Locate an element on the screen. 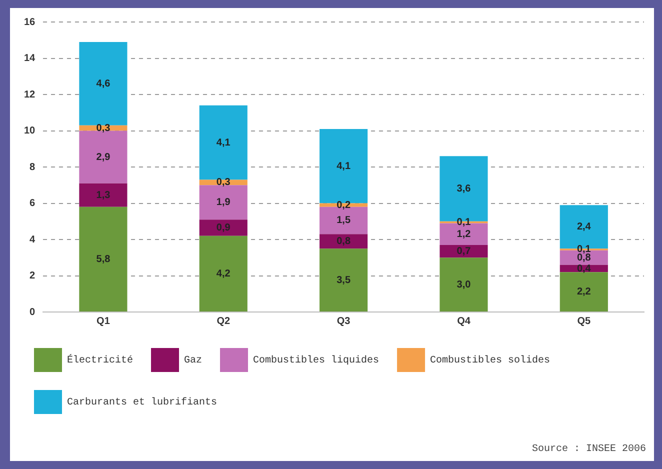 This screenshot has width=662, height=469. data-label: 1,3 is located at coordinates (103, 195).